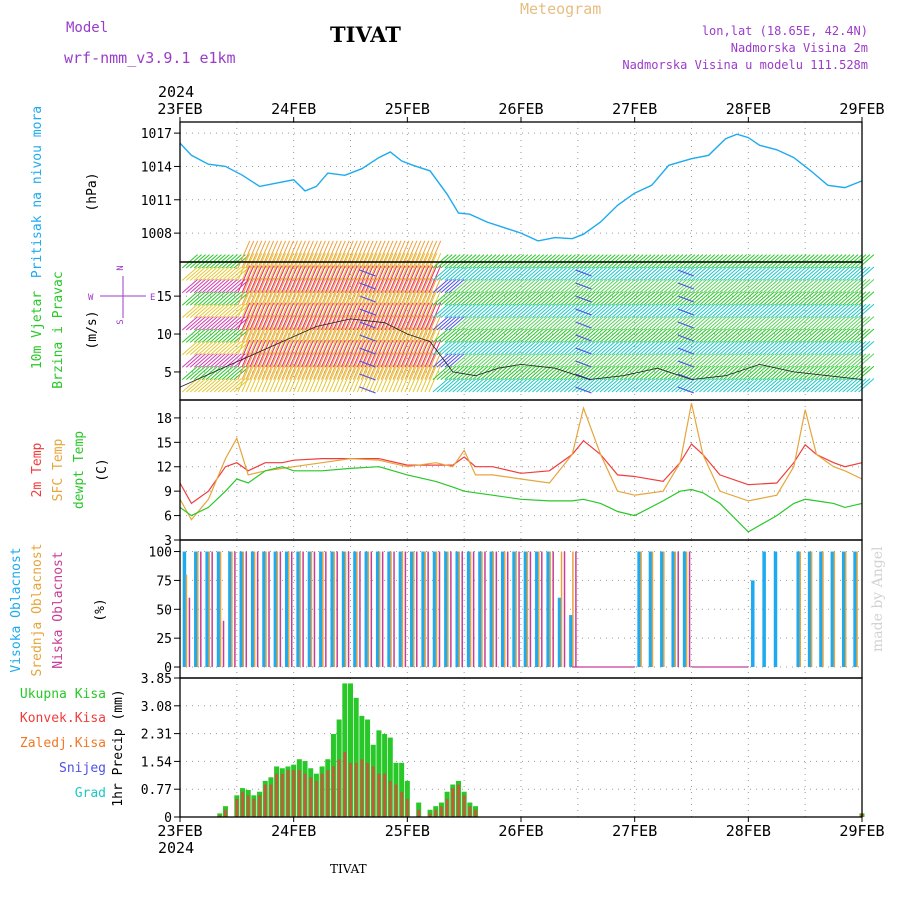 The width and height of the screenshot is (900, 900). What do you see at coordinates (521, 187) in the screenshot?
I see `pressure-line` at bounding box center [521, 187].